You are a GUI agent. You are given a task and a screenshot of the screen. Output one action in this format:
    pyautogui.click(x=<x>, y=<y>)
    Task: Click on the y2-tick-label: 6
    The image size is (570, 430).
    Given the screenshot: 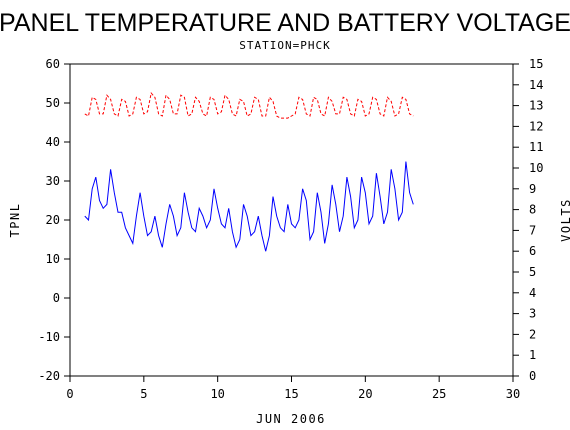 What is the action you would take?
    pyautogui.click(x=532, y=251)
    